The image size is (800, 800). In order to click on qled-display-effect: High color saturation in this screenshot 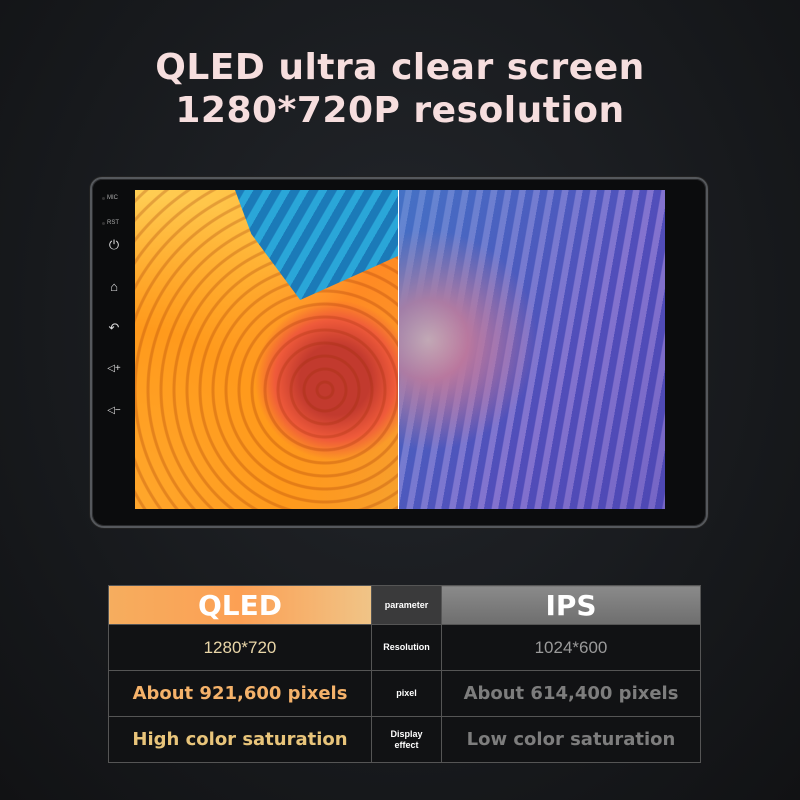, I will do `click(240, 739)`.